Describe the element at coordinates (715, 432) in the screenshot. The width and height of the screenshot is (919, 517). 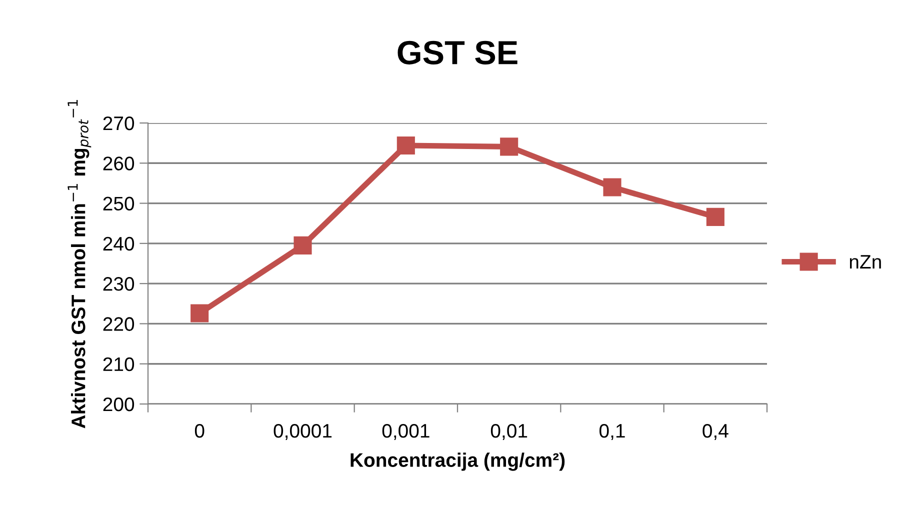
I see `x-tick-label: 0,4` at that location.